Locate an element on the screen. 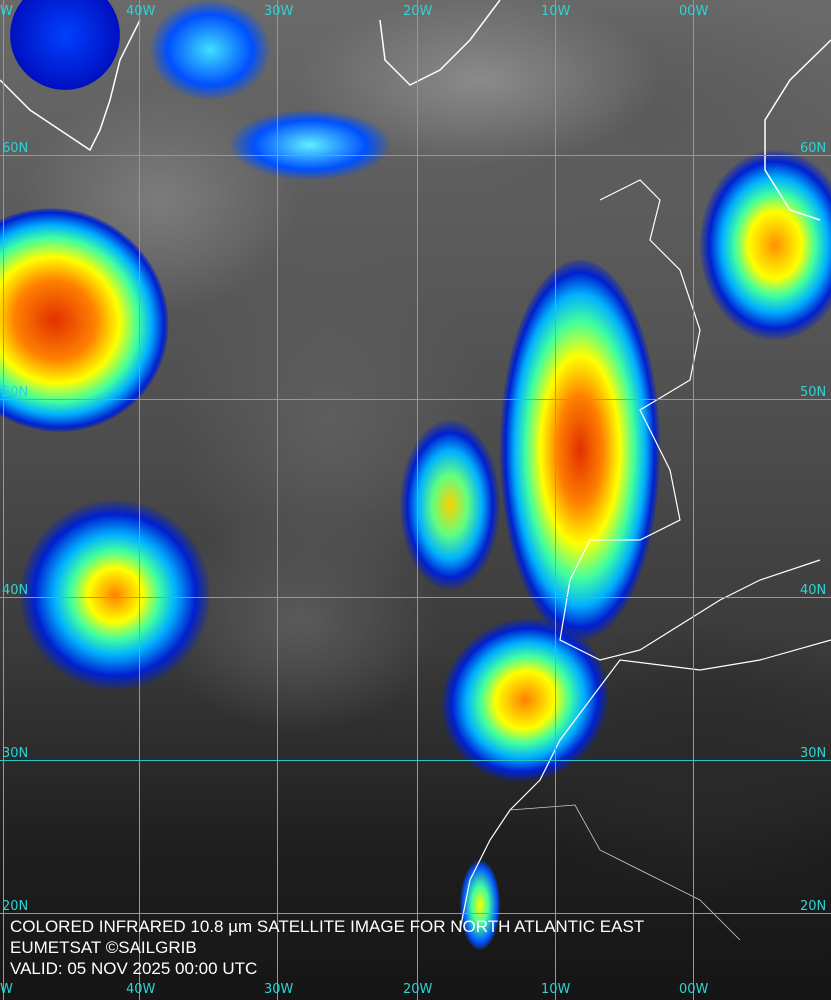 The image size is (831, 1000). cloud-sw is located at coordinates (115, 595).